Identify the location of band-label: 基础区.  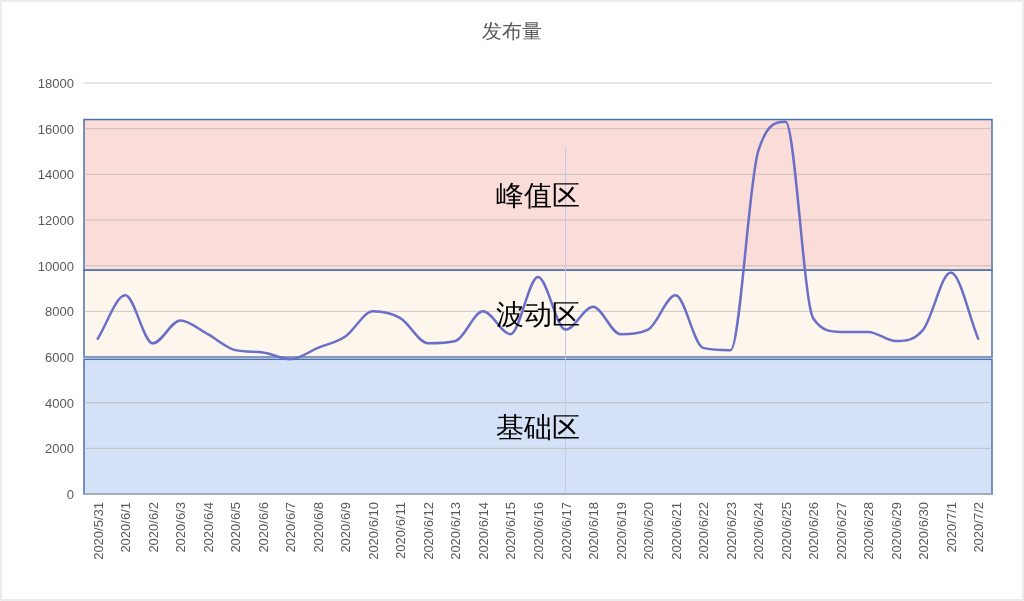
(538, 427).